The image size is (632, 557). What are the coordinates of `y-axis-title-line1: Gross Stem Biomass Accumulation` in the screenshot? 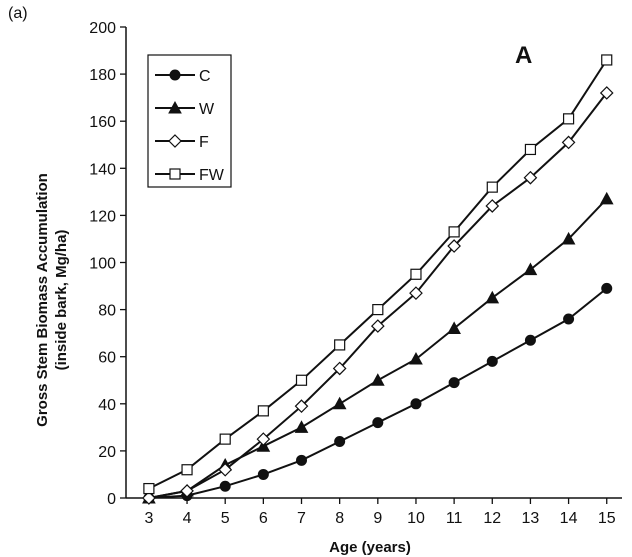 It's located at (42, 300).